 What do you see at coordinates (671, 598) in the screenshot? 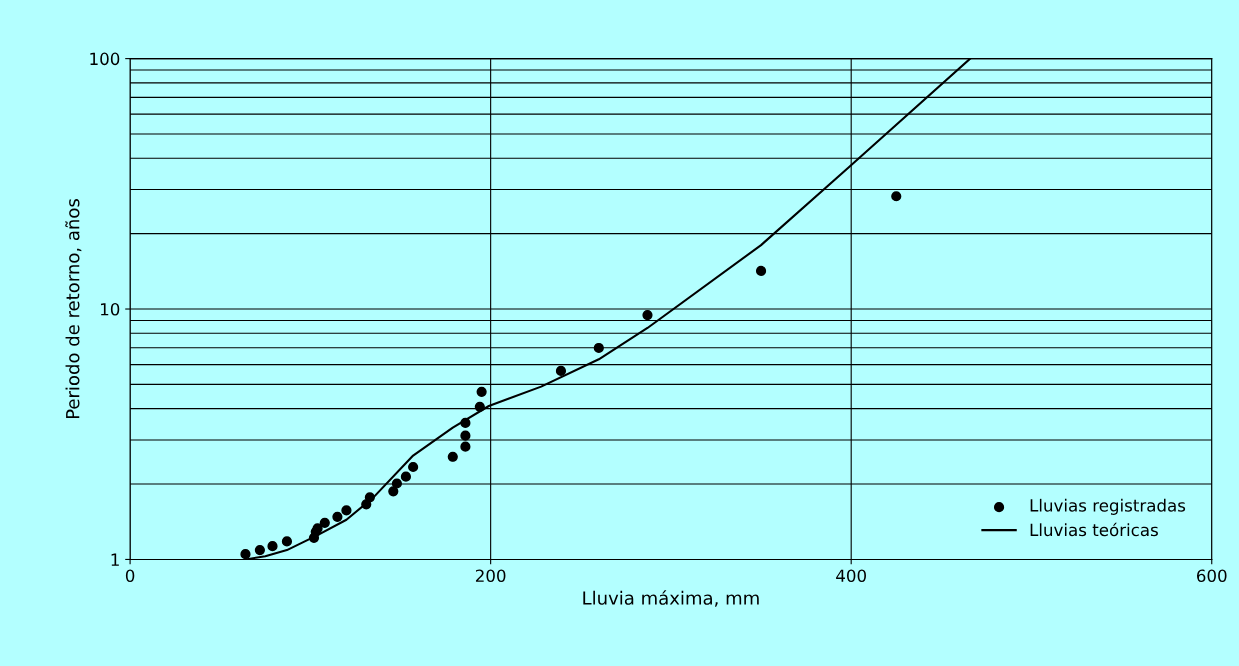
I see `x-axis-title: Lluvia máxima, mm` at bounding box center [671, 598].